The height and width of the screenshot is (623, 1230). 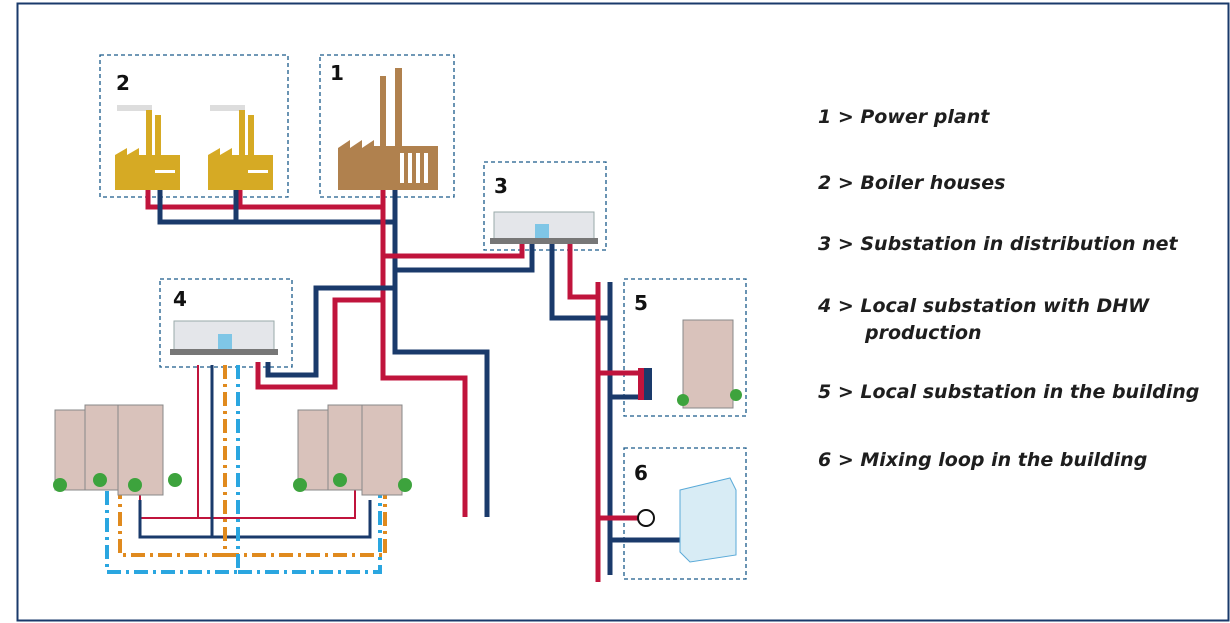 I want to click on legend-item: 1 > Power plant, so click(x=904, y=117).